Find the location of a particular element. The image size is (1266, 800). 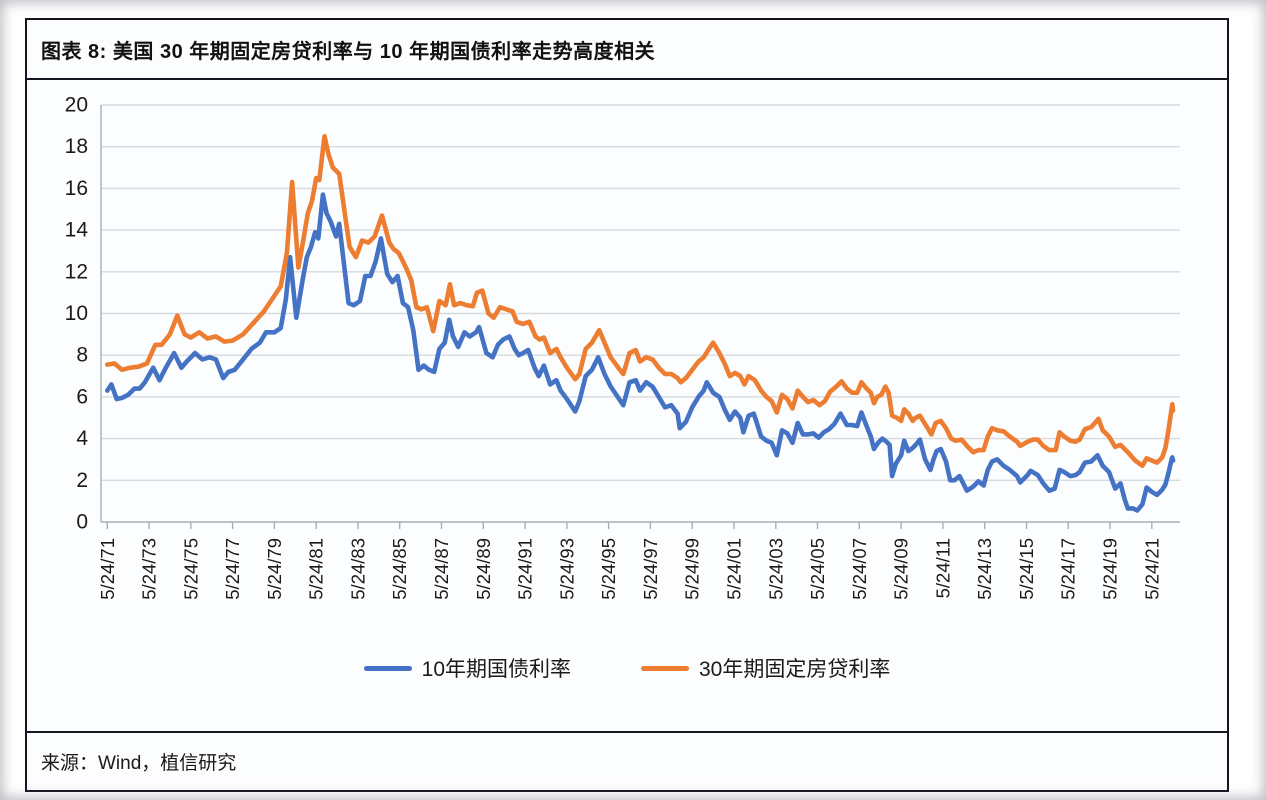

legend-item-mortgage: 30年期固定房贷利率 is located at coordinates (765, 668).